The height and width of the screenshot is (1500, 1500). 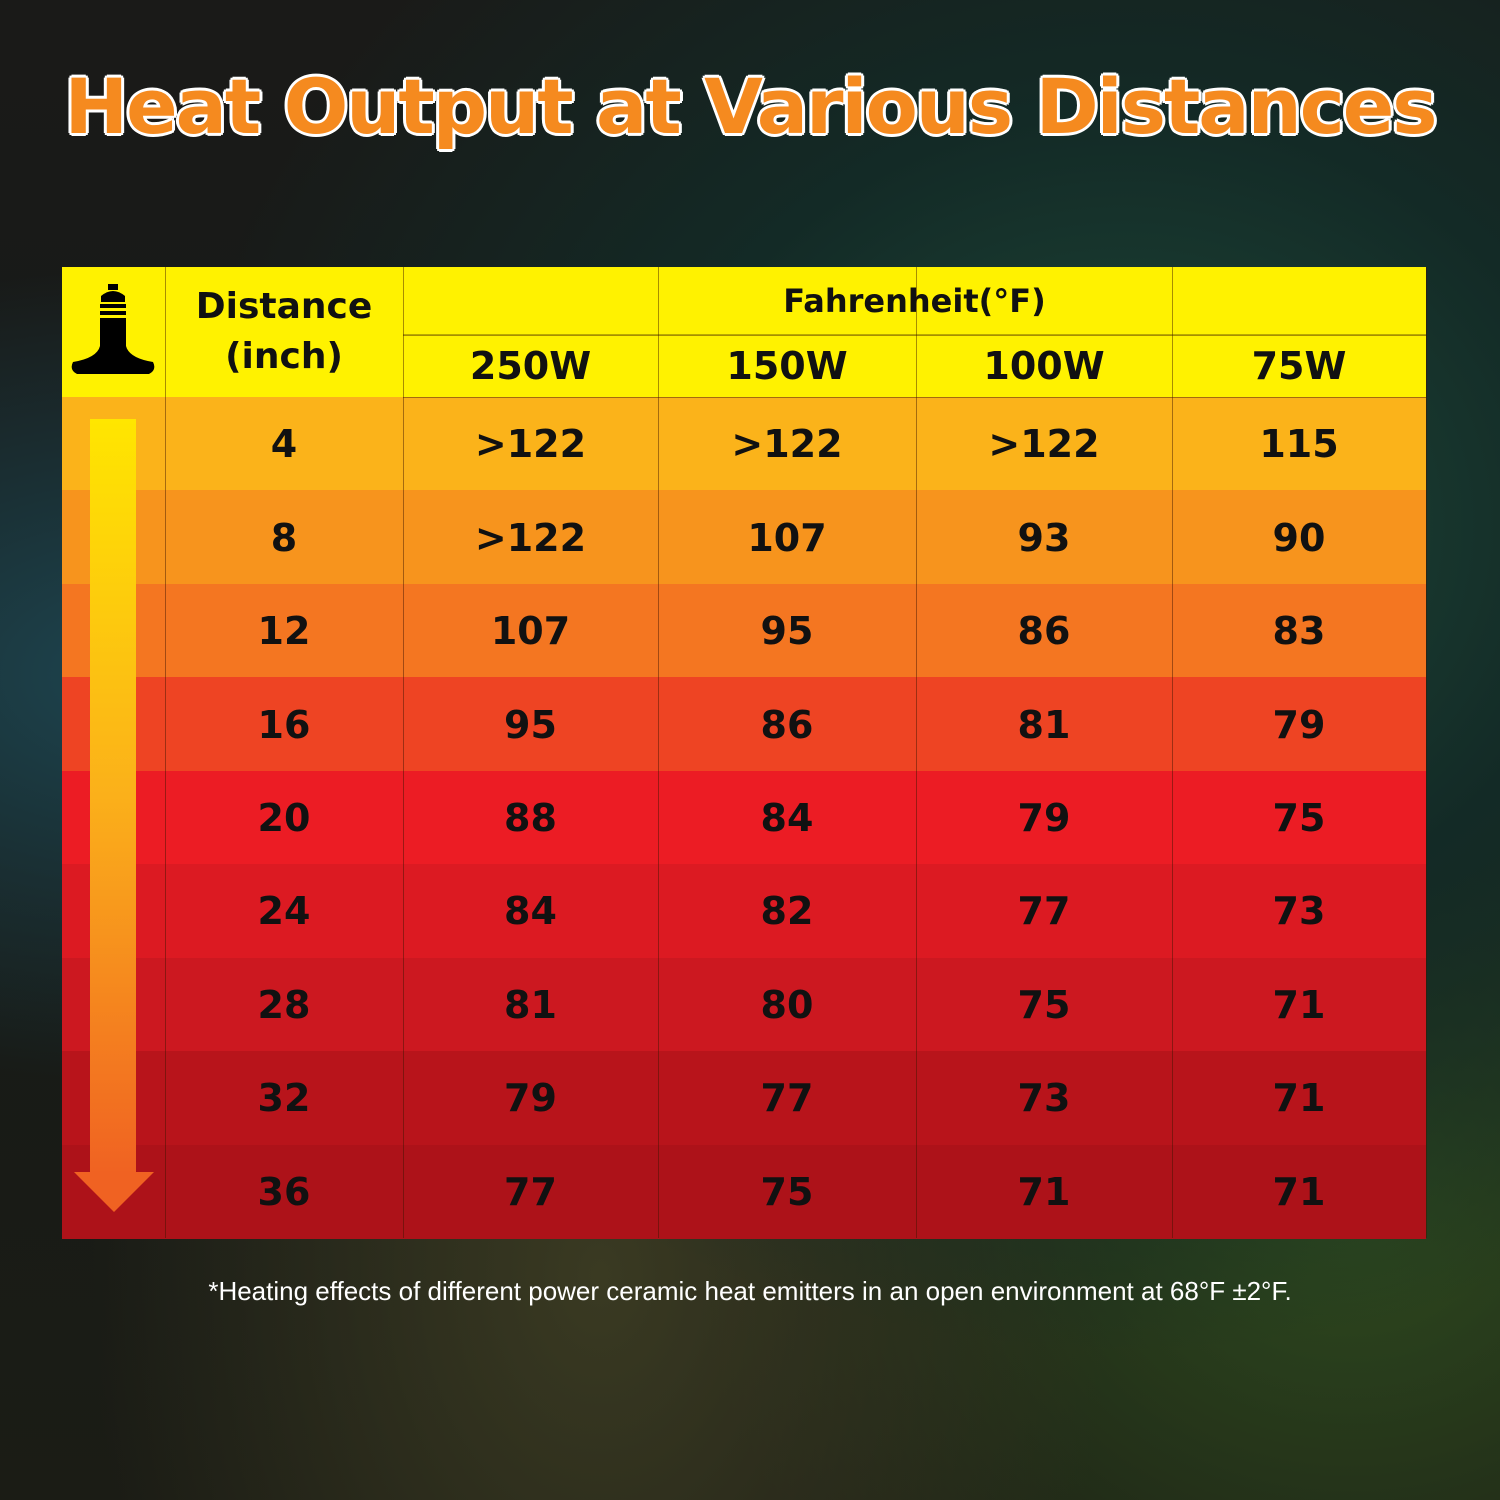 What do you see at coordinates (284, 724) in the screenshot?
I see `distance-cell: 16` at bounding box center [284, 724].